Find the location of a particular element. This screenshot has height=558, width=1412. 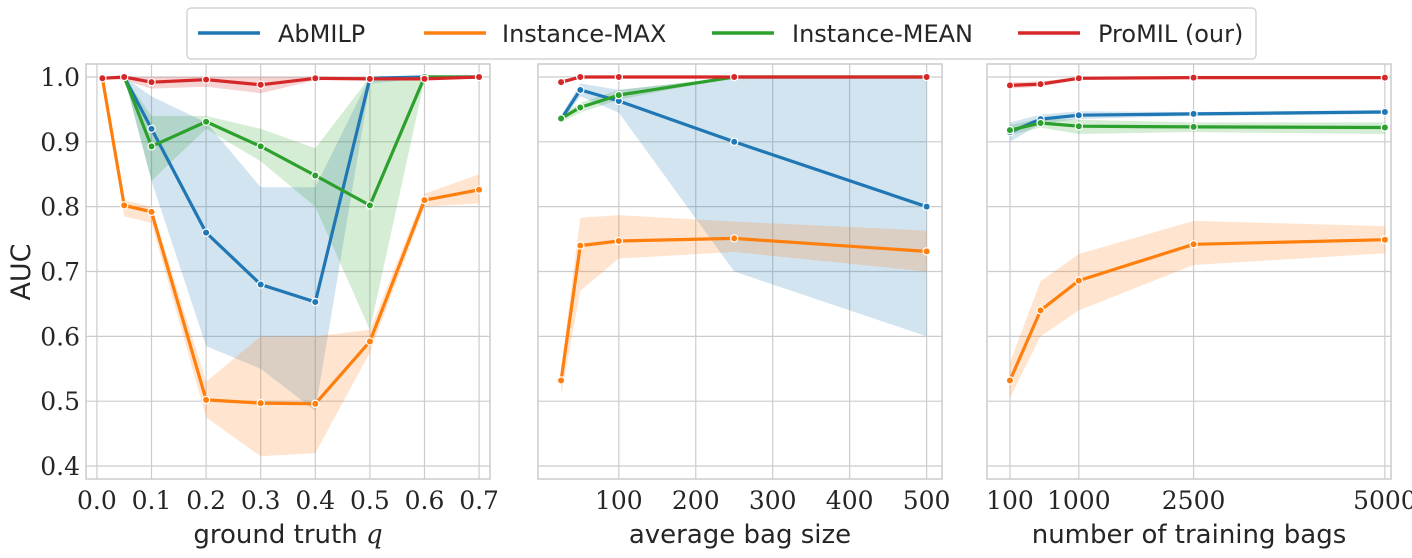

x-tick-label: 0.4 is located at coordinates (315, 500).